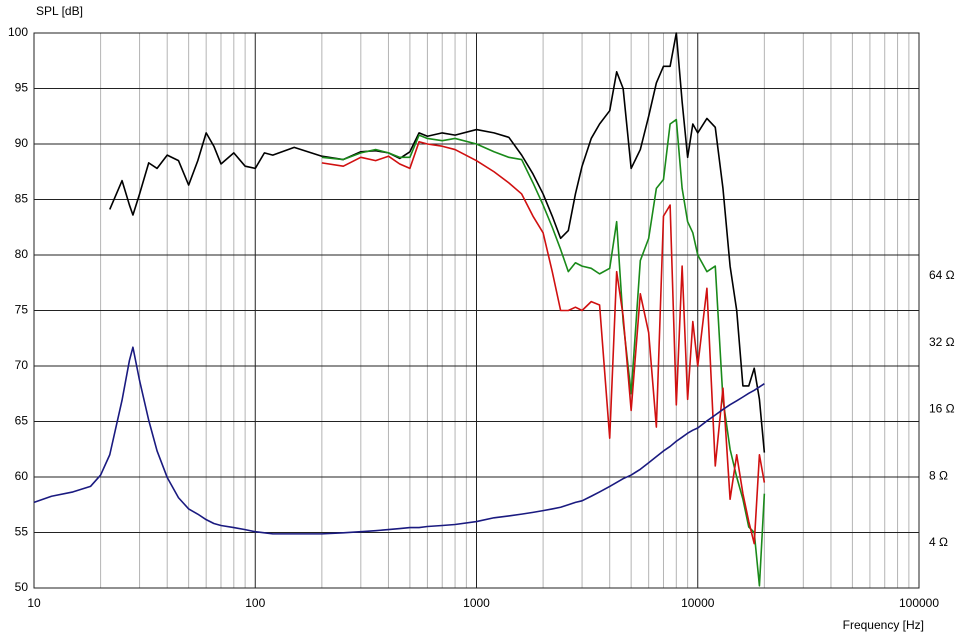 The height and width of the screenshot is (636, 959). What do you see at coordinates (938, 475) in the screenshot?
I see `y2-tick-label: 8 Ω` at bounding box center [938, 475].